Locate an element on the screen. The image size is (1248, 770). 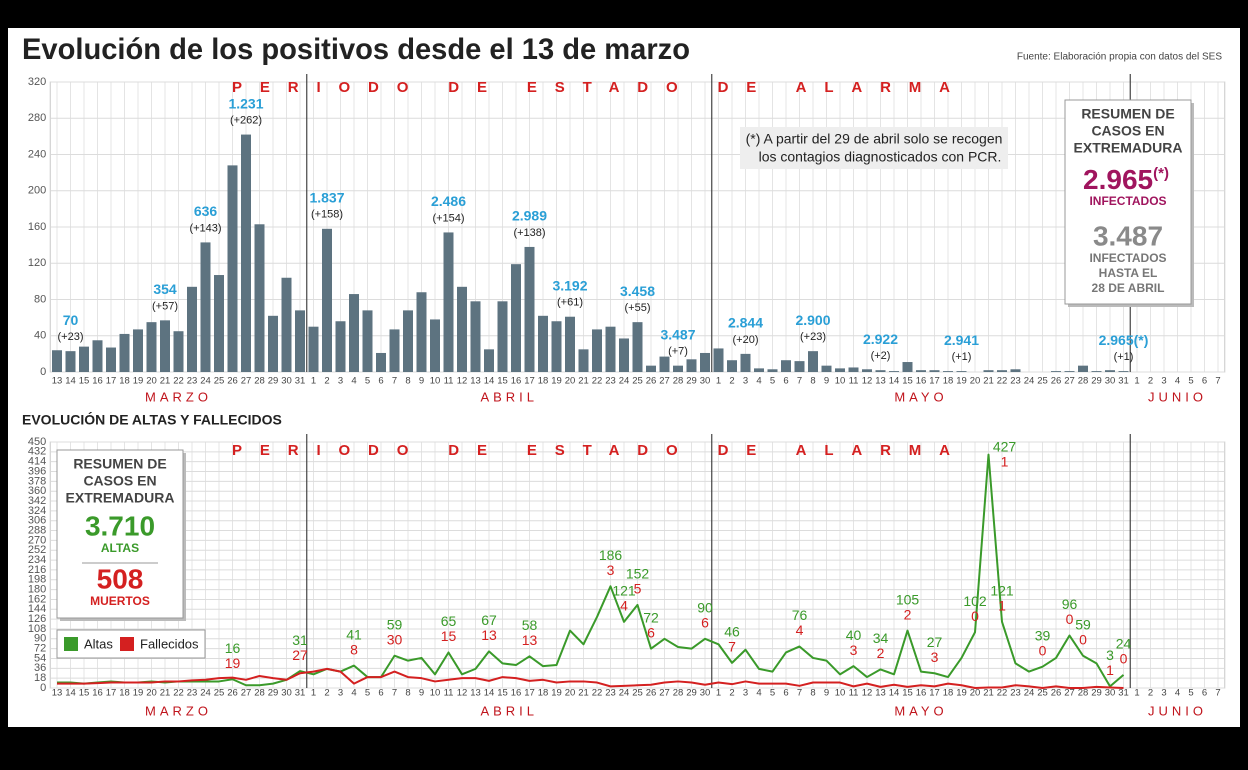
x-tick-label: 6 is located at coordinates (380, 693).